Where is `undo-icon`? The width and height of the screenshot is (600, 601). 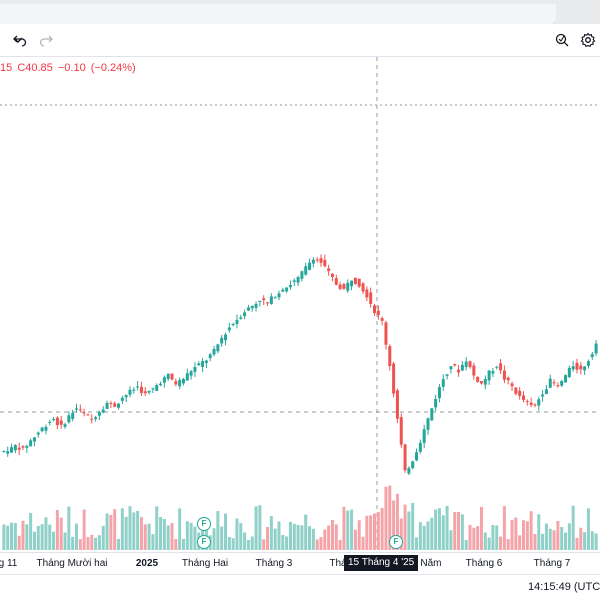
undo-icon is located at coordinates (20, 40).